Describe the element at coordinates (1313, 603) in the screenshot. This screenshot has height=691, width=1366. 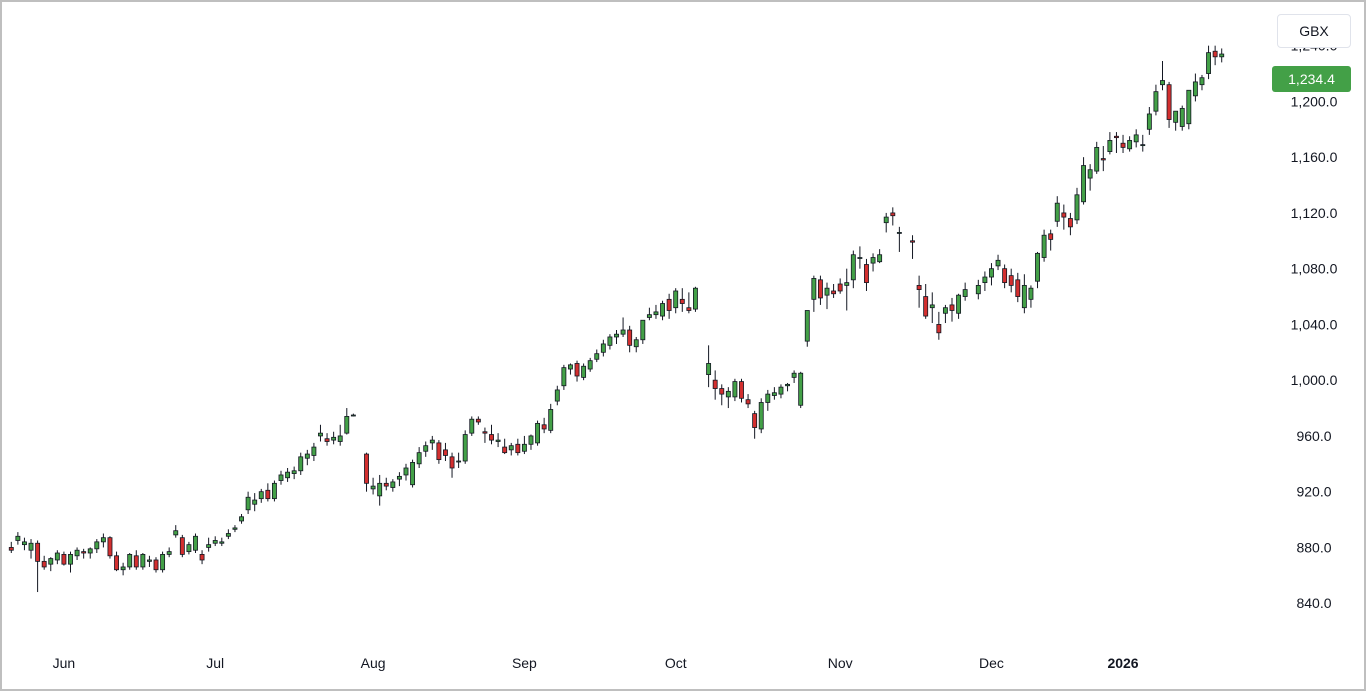
I see `price-tick-label: 840.0` at that location.